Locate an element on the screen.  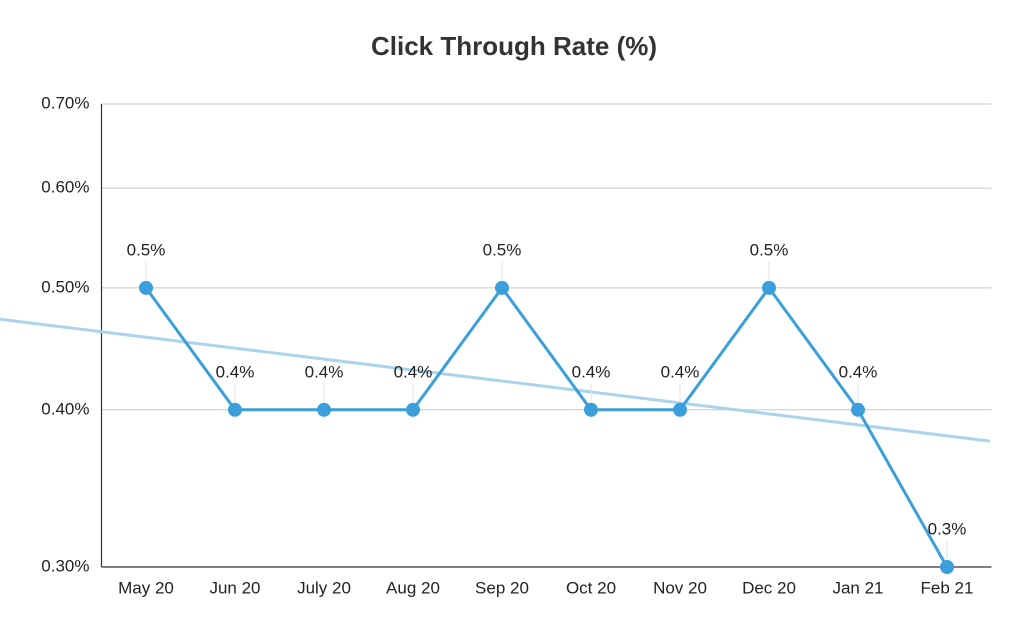
data-label: 0.3% is located at coordinates (947, 528).